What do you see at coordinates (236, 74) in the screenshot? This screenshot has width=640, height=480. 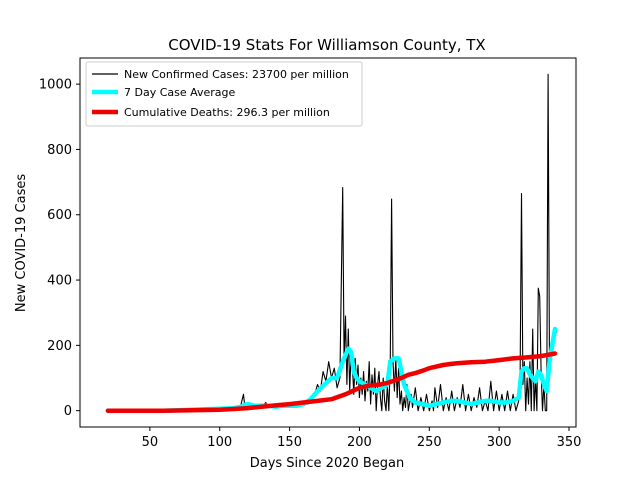 I see `legend-label-new-cases: New Confirmed Cases: 23700 per million` at bounding box center [236, 74].